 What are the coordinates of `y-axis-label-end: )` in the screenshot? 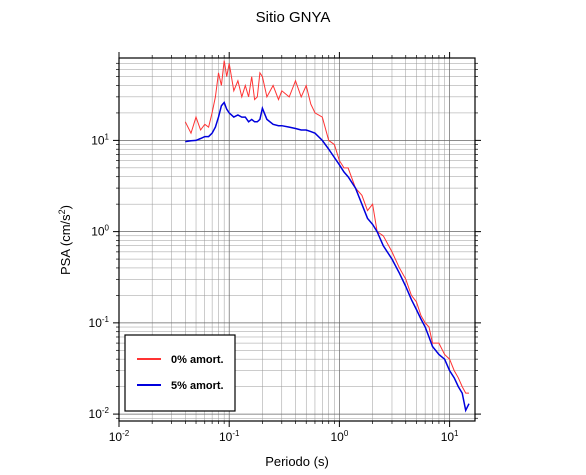 It's located at (65, 207).